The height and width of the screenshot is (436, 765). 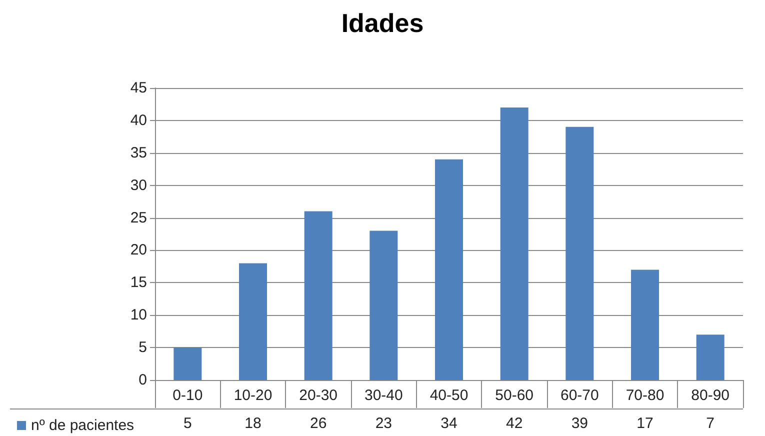 I want to click on y-tick-label: 25, so click(x=138, y=217).